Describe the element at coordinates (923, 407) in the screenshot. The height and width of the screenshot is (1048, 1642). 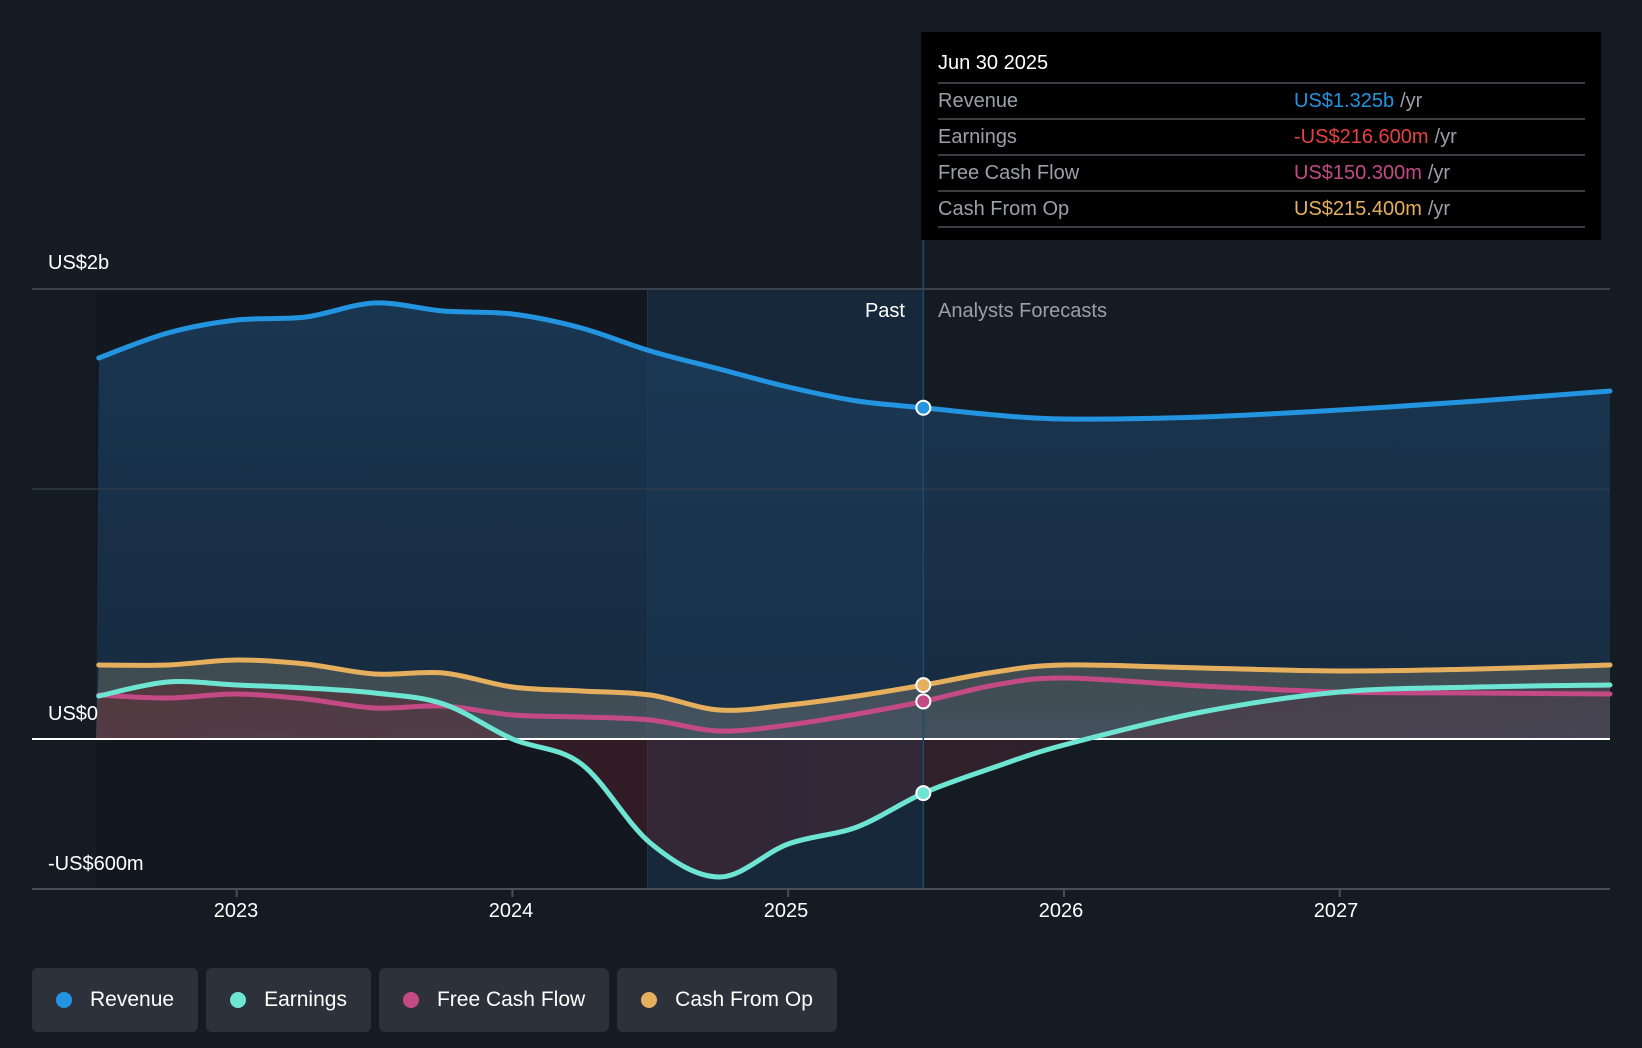
I see `revenue-highlight-point` at that location.